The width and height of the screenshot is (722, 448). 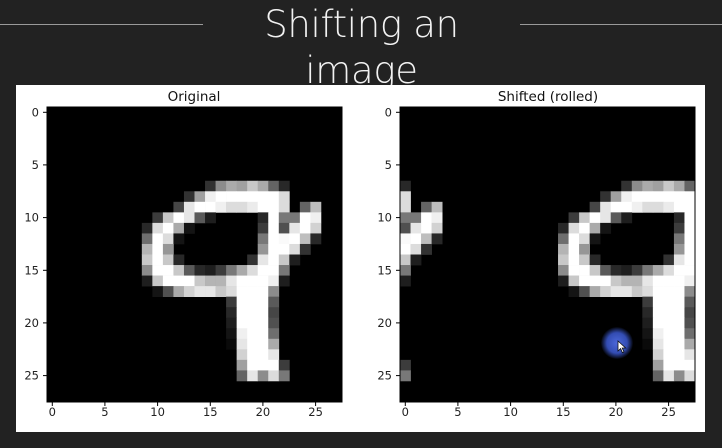 I want to click on x-tick-label: 5, so click(x=104, y=412).